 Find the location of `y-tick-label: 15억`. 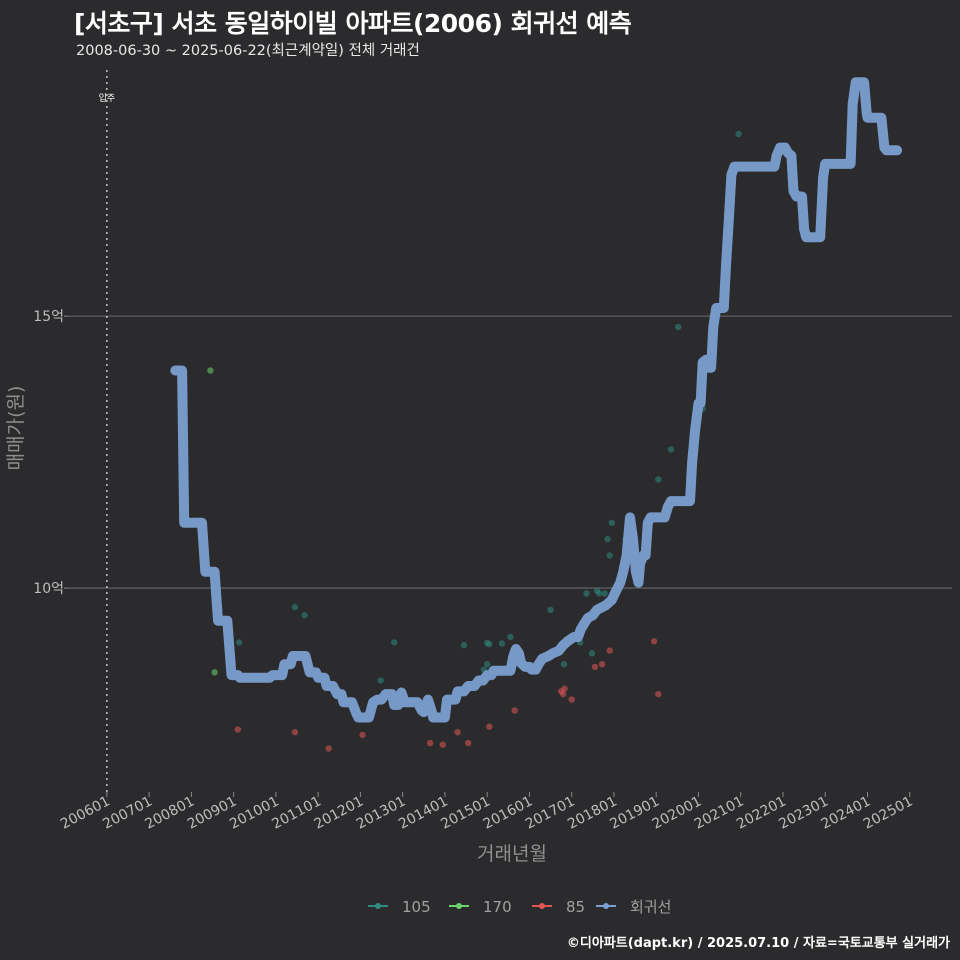

y-tick-label: 15억 is located at coordinates (48, 317).